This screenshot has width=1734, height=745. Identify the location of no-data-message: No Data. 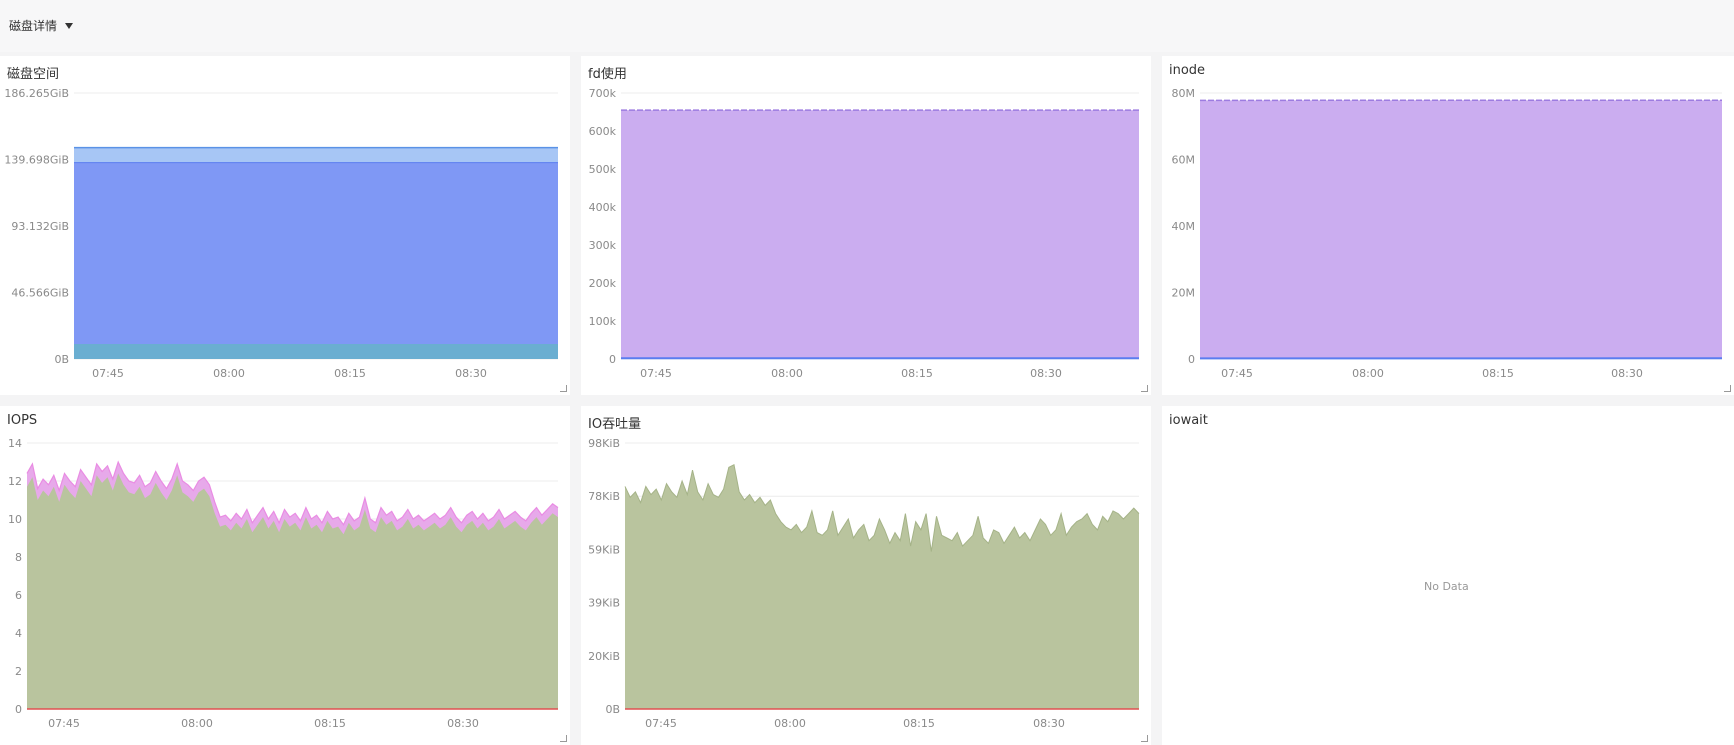
(1446, 586).